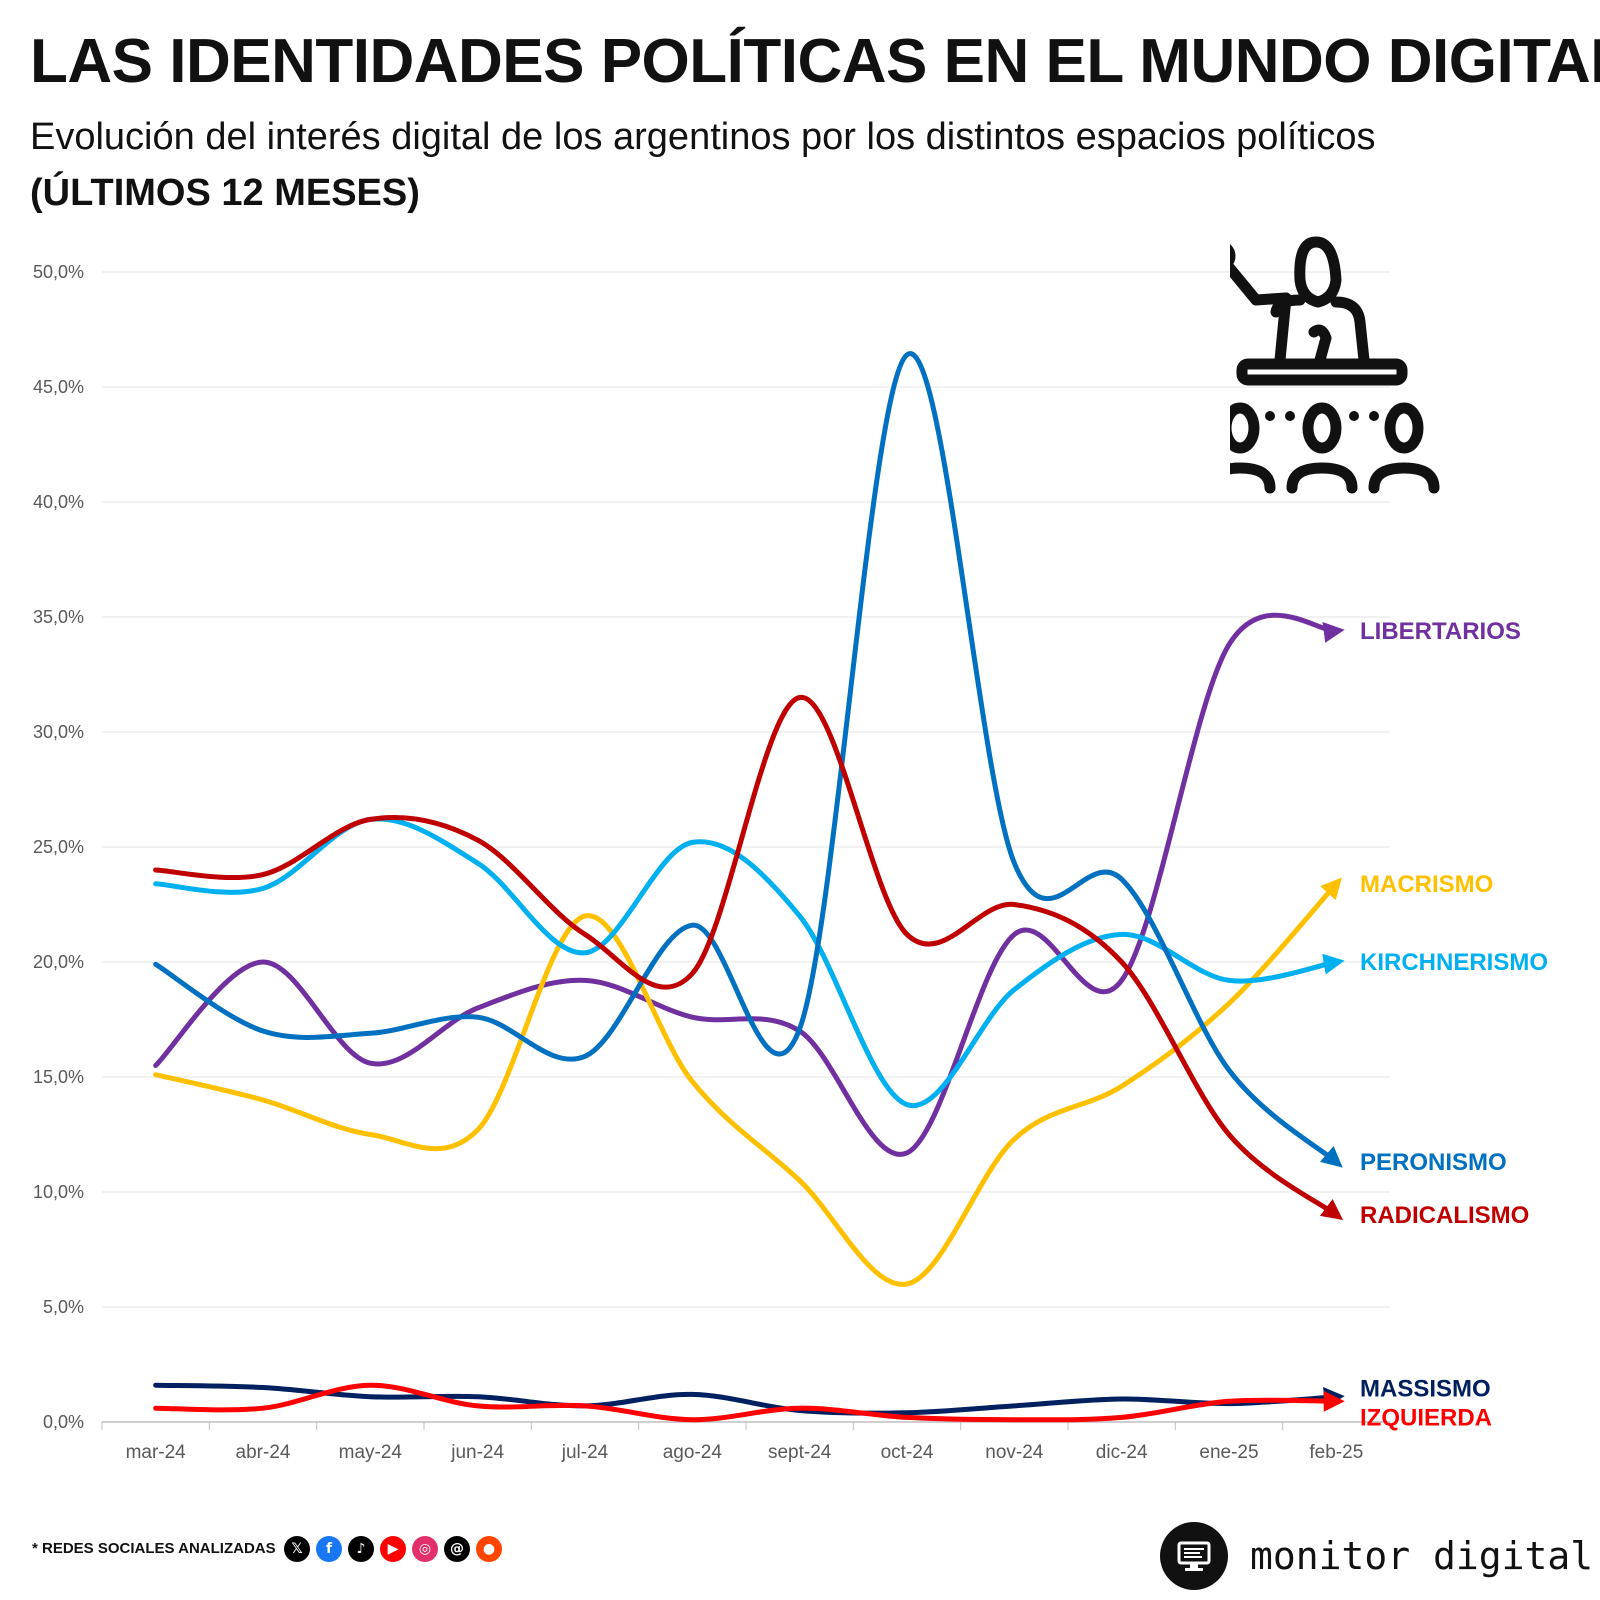 Image resolution: width=1600 pixels, height=1600 pixels. What do you see at coordinates (63, 1422) in the screenshot?
I see `y-tick-label: 0,0%` at bounding box center [63, 1422].